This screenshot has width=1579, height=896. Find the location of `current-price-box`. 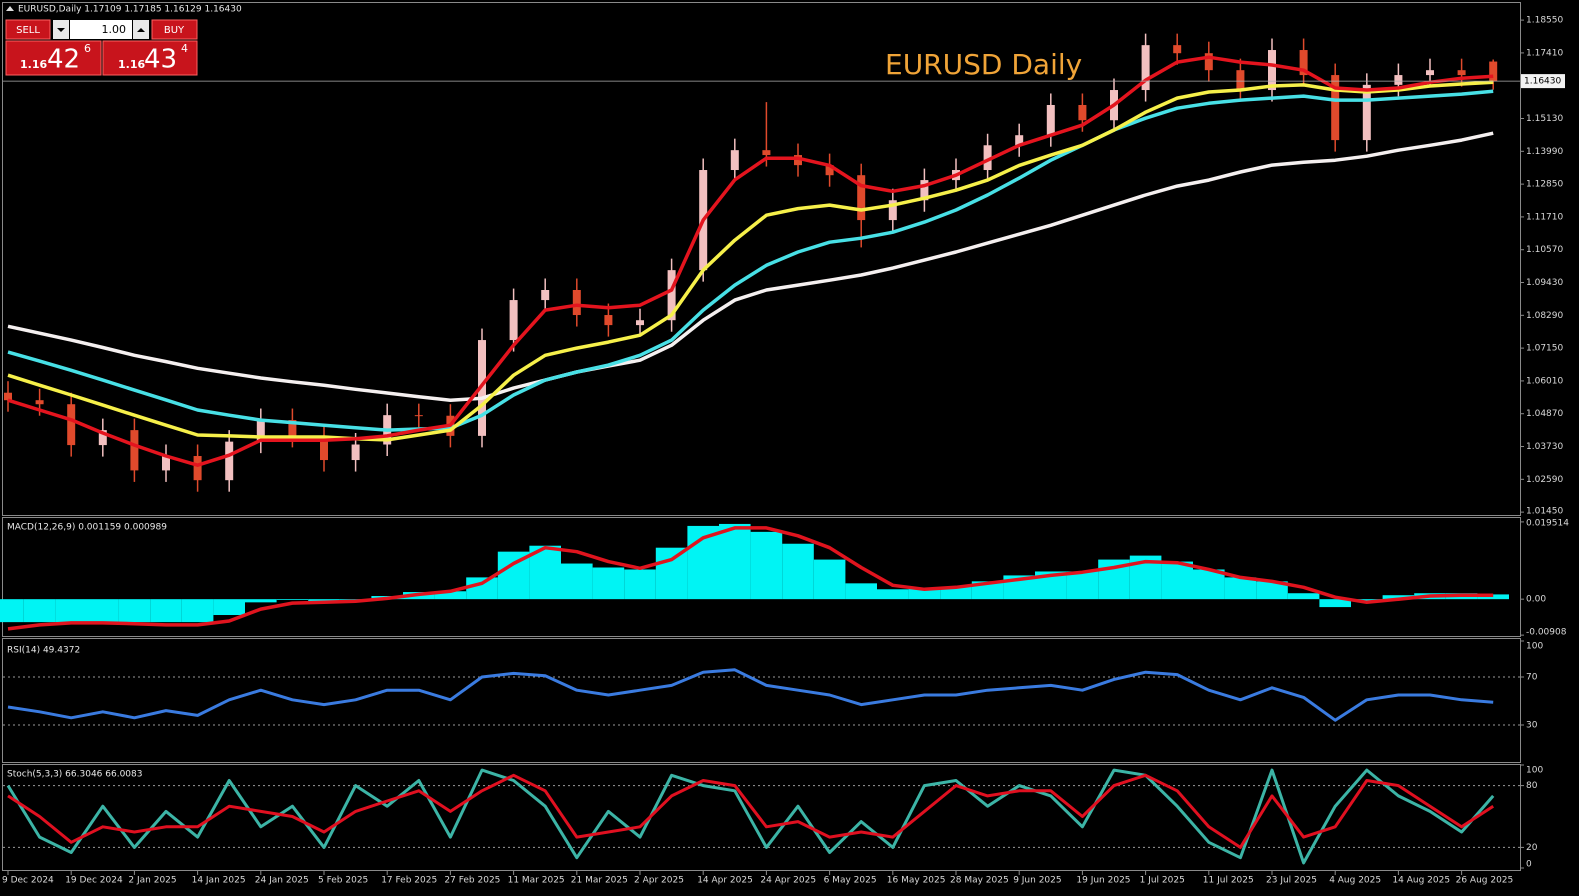

current-price-box is located at coordinates (1543, 81).